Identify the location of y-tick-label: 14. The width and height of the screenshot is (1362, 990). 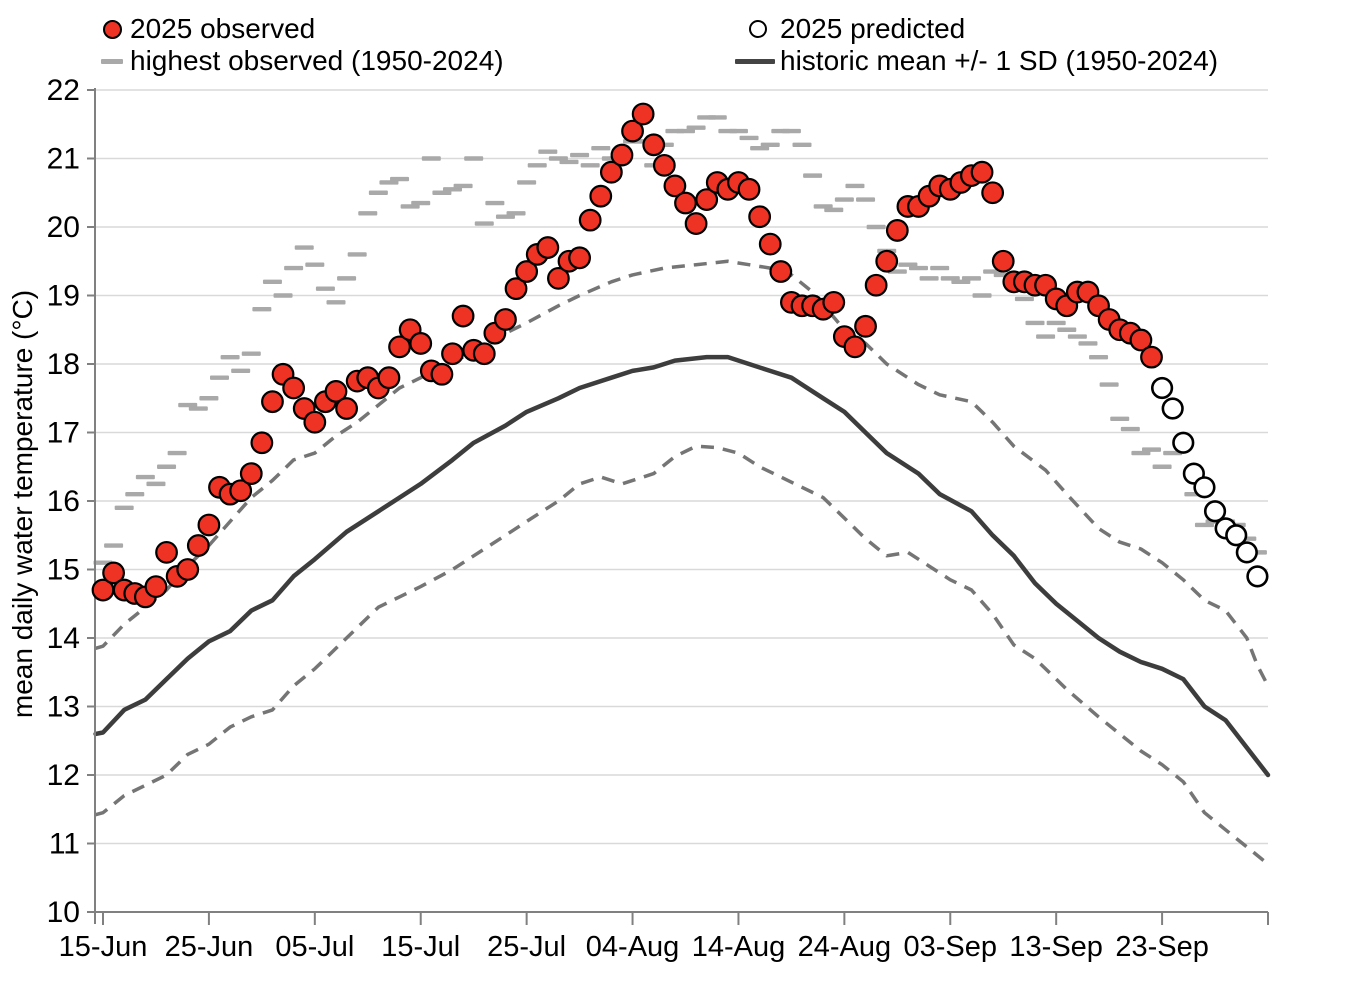
(63, 638).